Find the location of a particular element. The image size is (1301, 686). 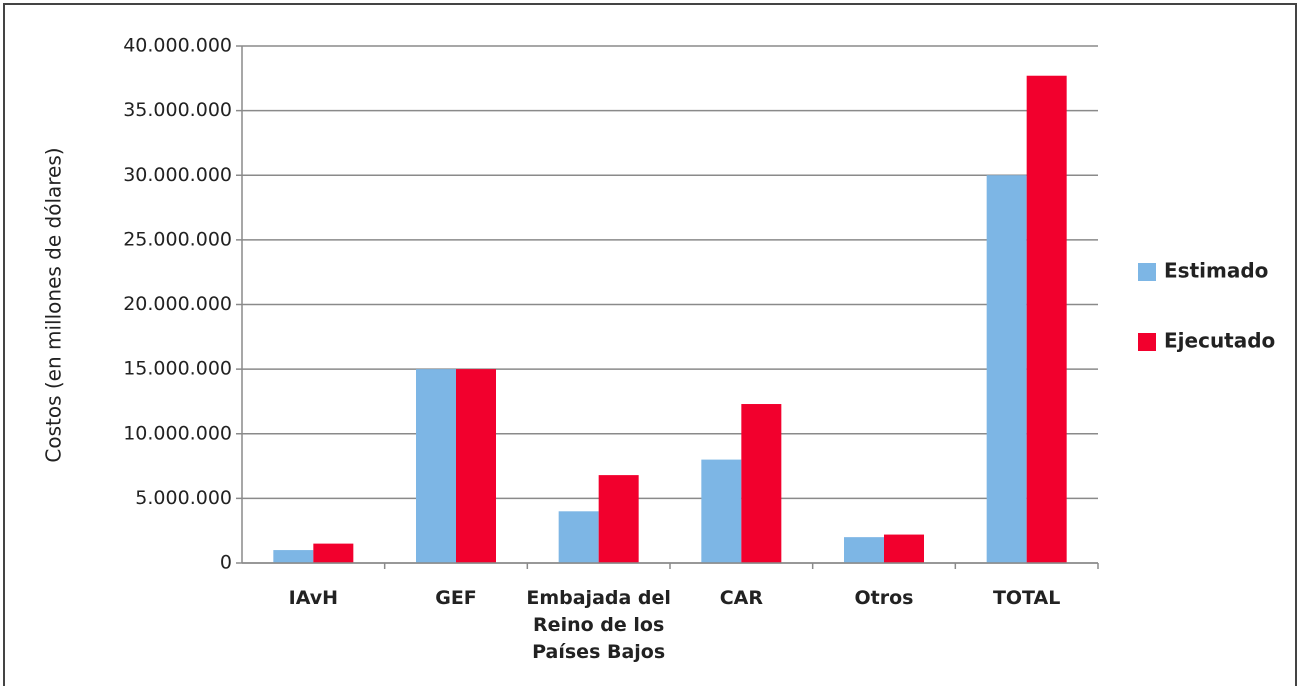

x-tick-label-box: Otros is located at coordinates (884, 598).